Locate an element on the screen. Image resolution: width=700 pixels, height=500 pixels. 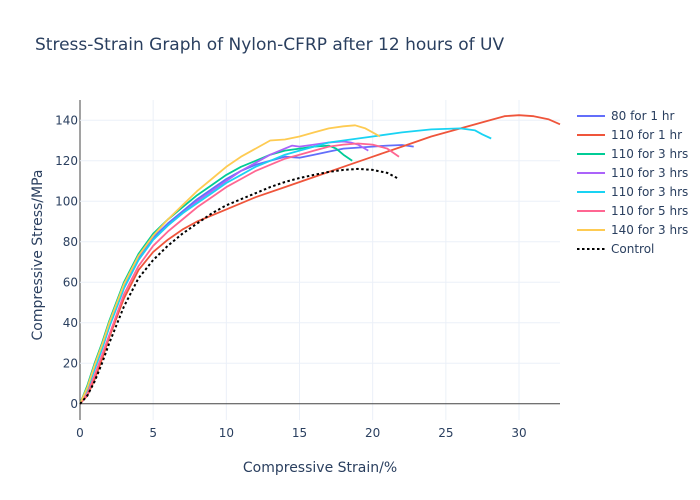
x-axis-ticks: 0 5 10 15 20 25 30 is located at coordinates (301, 433).